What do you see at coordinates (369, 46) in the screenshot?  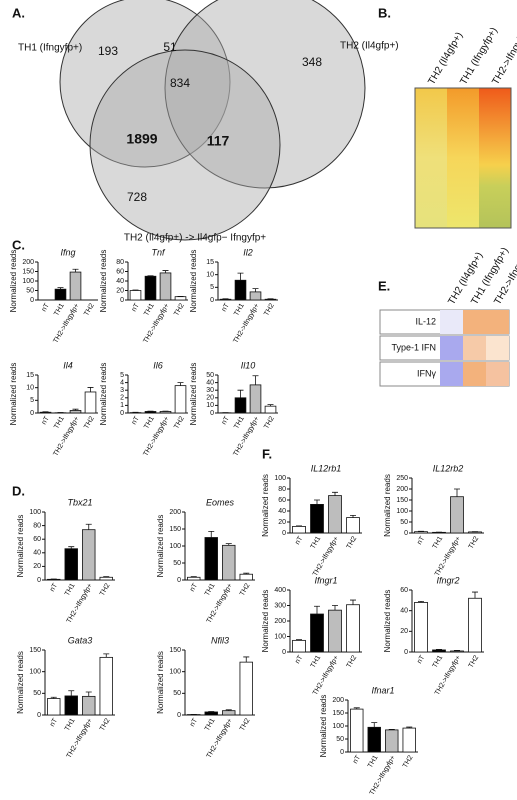 I see `set-label: TH2 (Il4gfp+)` at bounding box center [369, 46].